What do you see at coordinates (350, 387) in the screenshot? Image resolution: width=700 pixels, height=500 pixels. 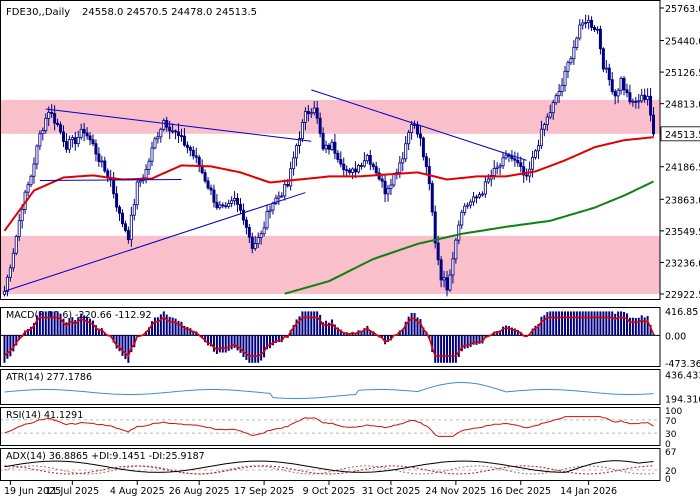 I see `atr-panel: ATR(14) 277.1786 436.4339 194.3161` at bounding box center [350, 387].